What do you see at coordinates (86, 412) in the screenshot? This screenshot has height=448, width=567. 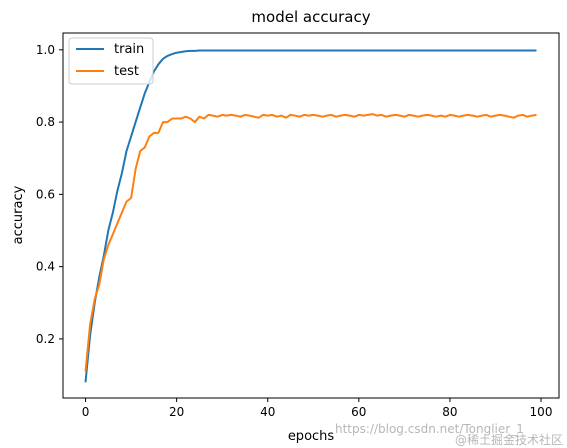 I see `x-tick-label: 0` at bounding box center [86, 412].